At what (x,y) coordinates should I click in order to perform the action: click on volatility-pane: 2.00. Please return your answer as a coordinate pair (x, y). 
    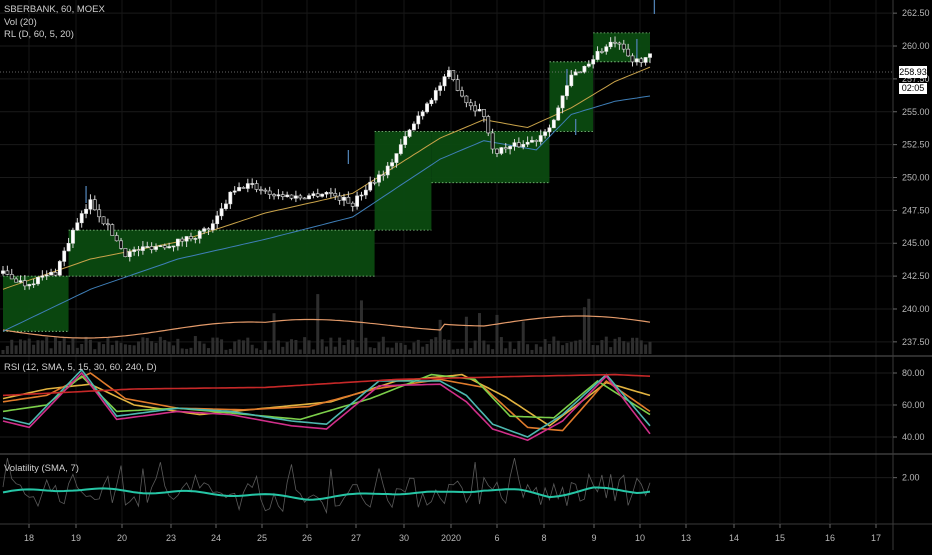
    Looking at the image, I should click on (460, 486).